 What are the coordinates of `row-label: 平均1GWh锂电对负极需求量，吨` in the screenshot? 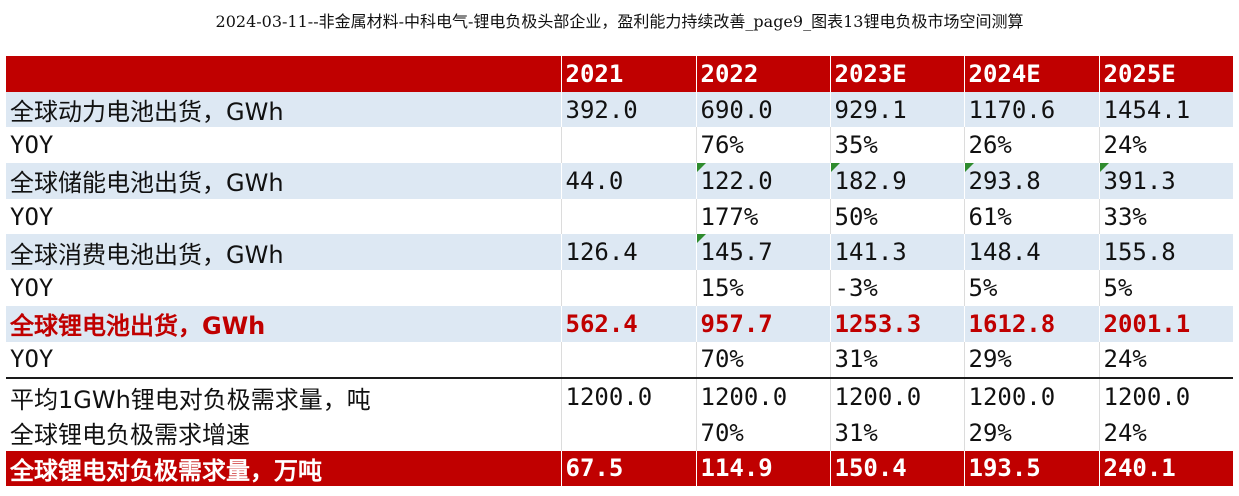 It's located at (283, 396).